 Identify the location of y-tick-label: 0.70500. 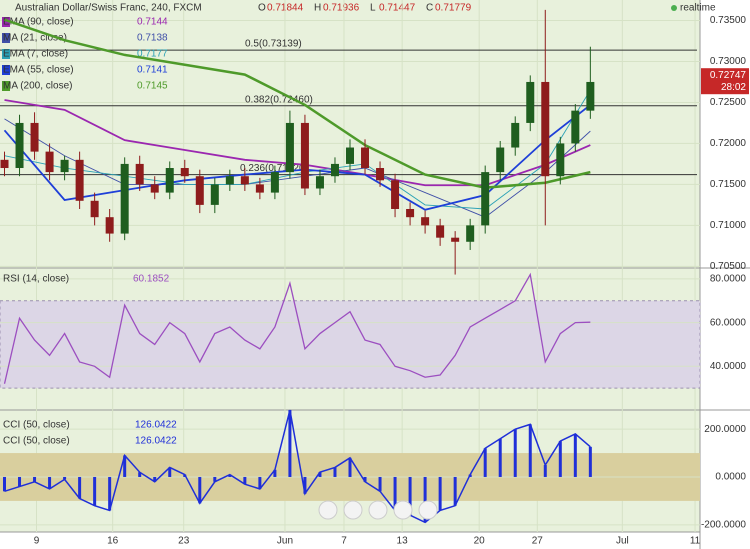
(728, 266).